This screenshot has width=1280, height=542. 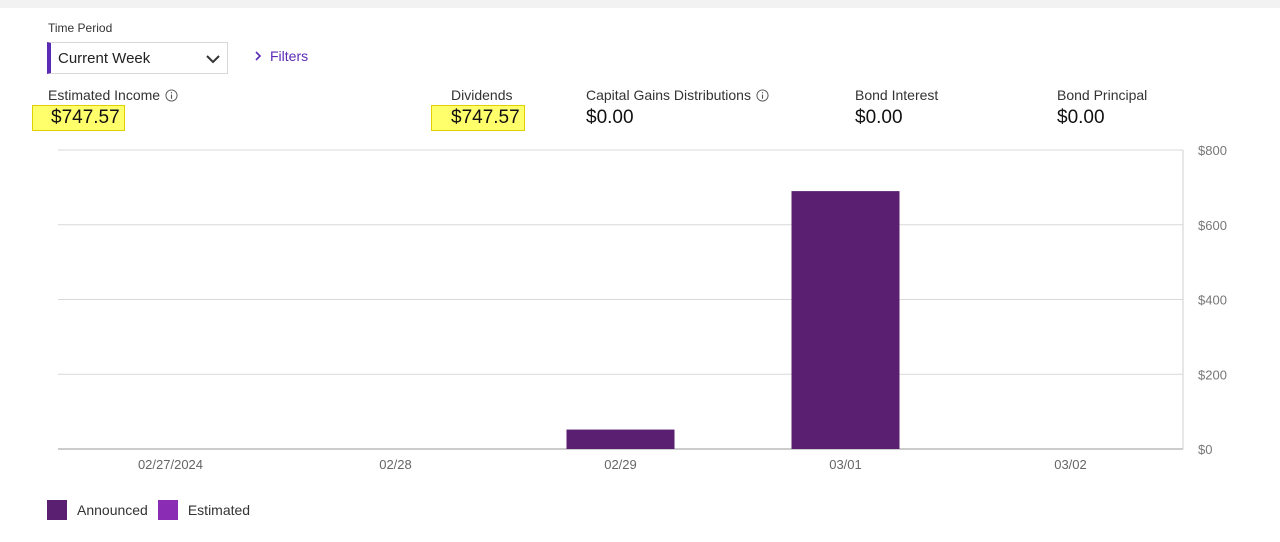 I want to click on metric-label: Estimated Income, so click(x=104, y=95).